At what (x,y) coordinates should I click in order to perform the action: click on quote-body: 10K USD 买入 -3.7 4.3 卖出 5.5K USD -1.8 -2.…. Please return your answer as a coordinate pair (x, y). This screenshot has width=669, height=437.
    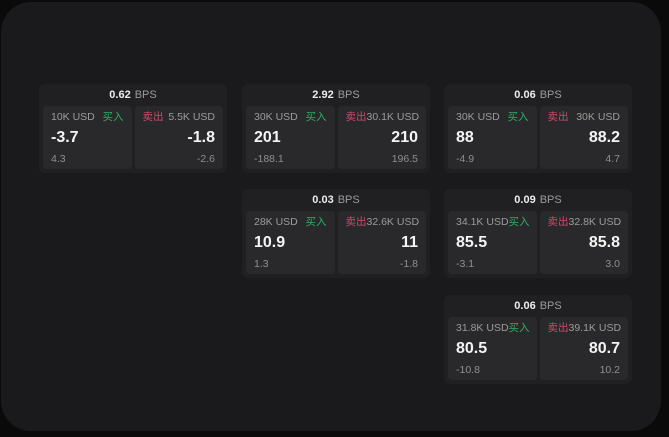
    Looking at the image, I should click on (133, 139).